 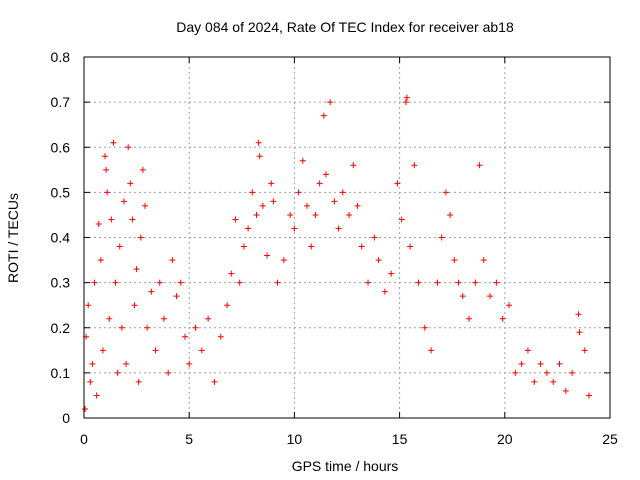 I want to click on y-tick-label: 0.1, so click(x=61, y=373).